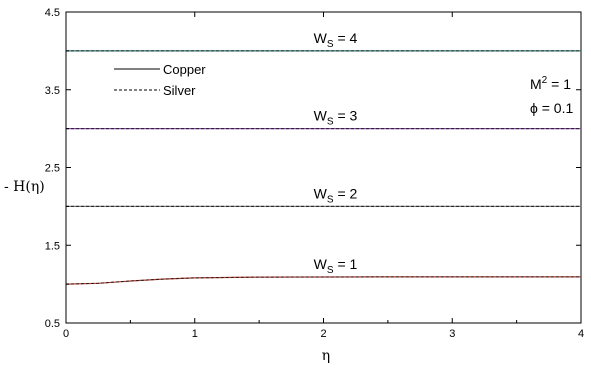 Image resolution: width=591 pixels, height=373 pixels. What do you see at coordinates (346, 116) in the screenshot?
I see `curve-label-value: = 3` at bounding box center [346, 116].